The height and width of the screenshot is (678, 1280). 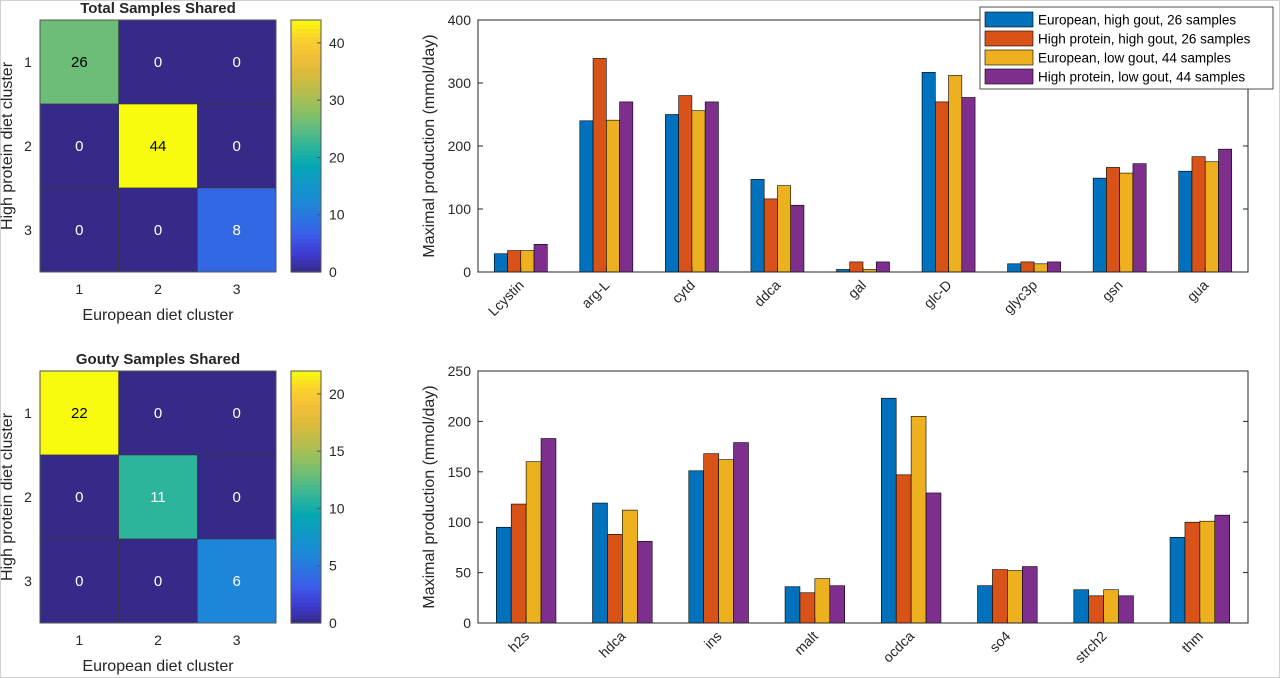 What do you see at coordinates (337, 43) in the screenshot?
I see `colorbar-tick-label: 40` at bounding box center [337, 43].